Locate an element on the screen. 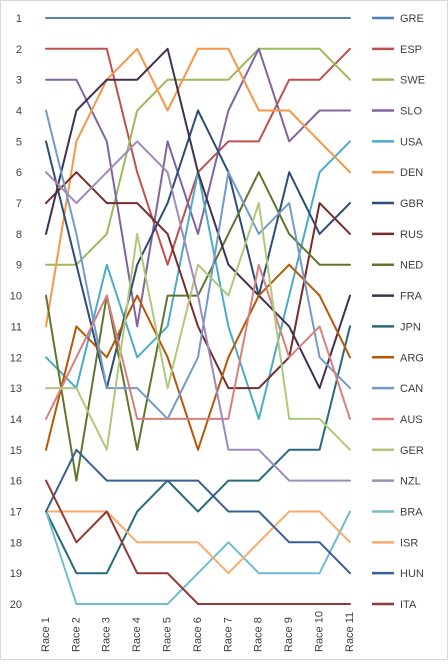 This screenshot has width=448, height=665. y-tick-label: 14 is located at coordinates (16, 420).